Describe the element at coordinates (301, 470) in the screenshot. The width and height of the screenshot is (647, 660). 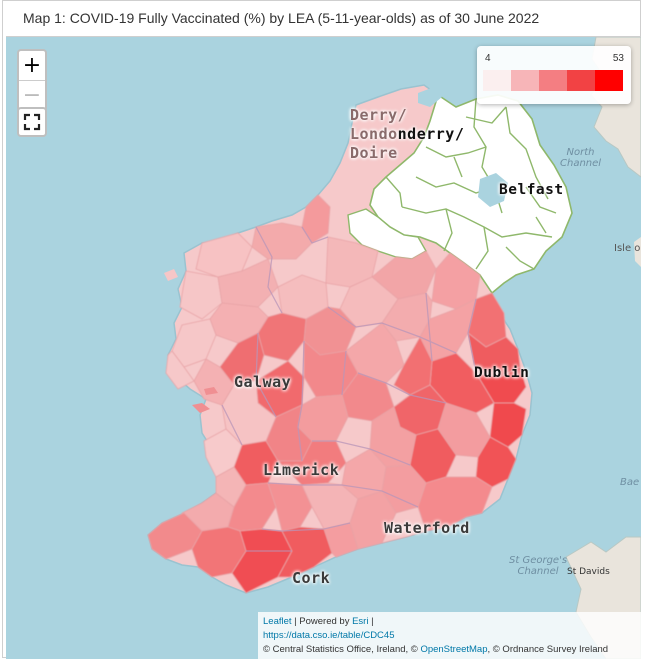
I see `label-limerick: Limerick` at that location.